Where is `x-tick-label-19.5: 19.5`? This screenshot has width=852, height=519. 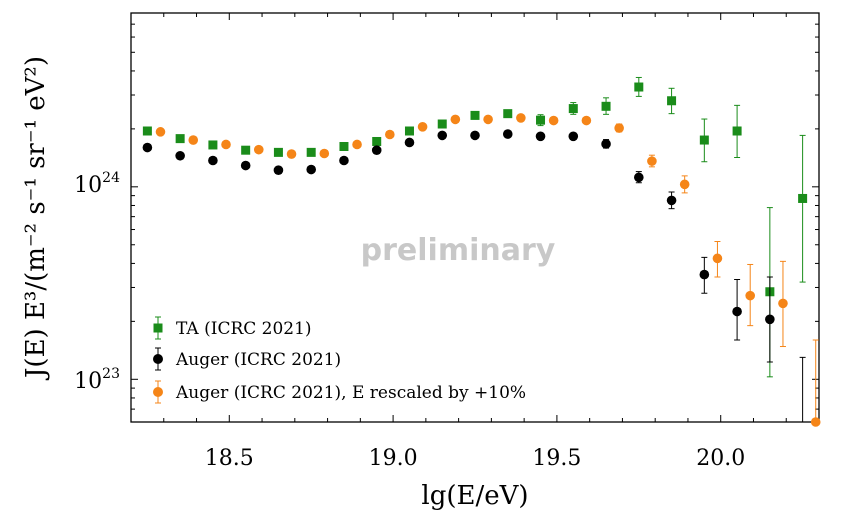
x-tick-label-19.5: 19.5 is located at coordinates (556, 458).